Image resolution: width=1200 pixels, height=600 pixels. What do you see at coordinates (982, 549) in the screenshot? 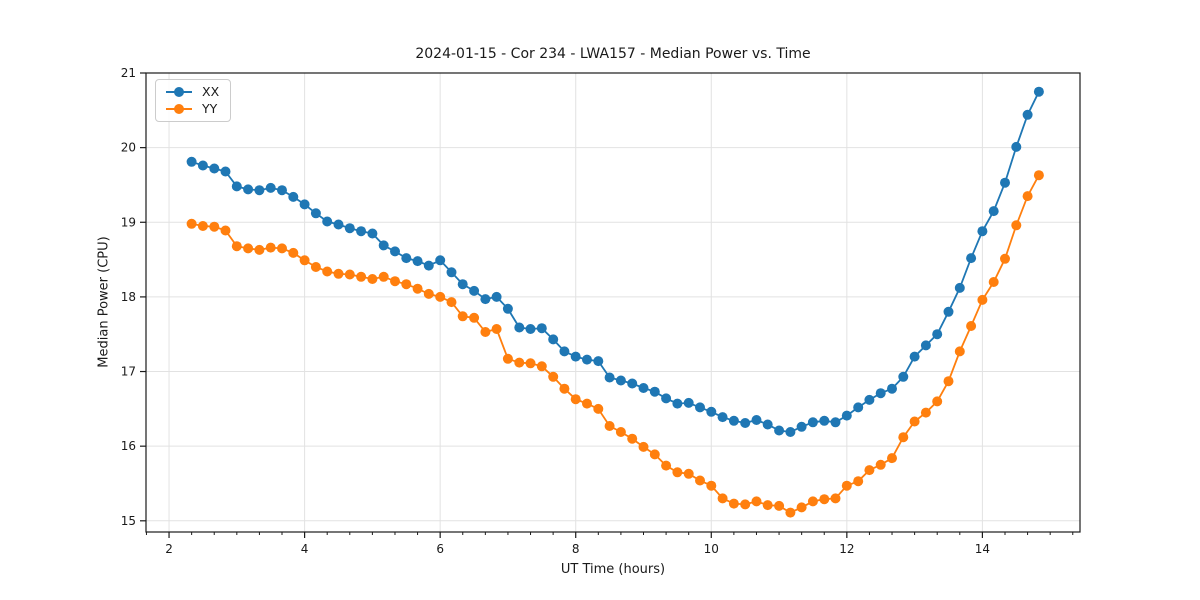
I see `x-tick-label: 14` at bounding box center [982, 549].